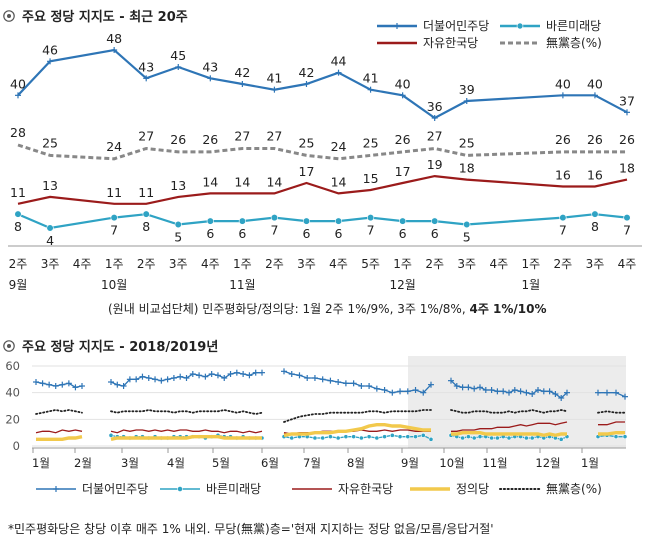 The height and width of the screenshot is (535, 650). Describe the element at coordinates (105, 17) in the screenshot. I see `chart1-title: 주요 정당 지지도 - 최근 20주` at that location.